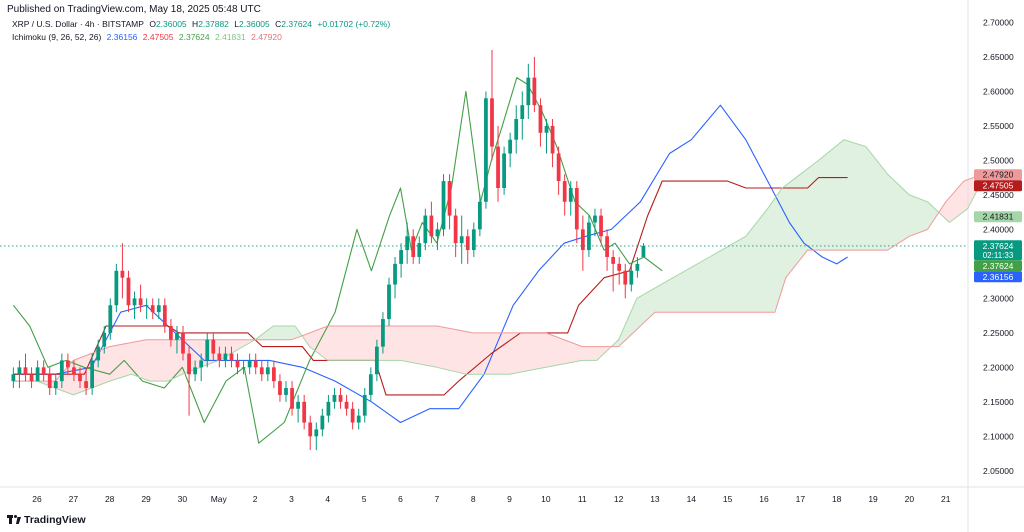 This screenshot has width=1024, height=532. I want to click on price-label-text: 2.47505, so click(998, 186).